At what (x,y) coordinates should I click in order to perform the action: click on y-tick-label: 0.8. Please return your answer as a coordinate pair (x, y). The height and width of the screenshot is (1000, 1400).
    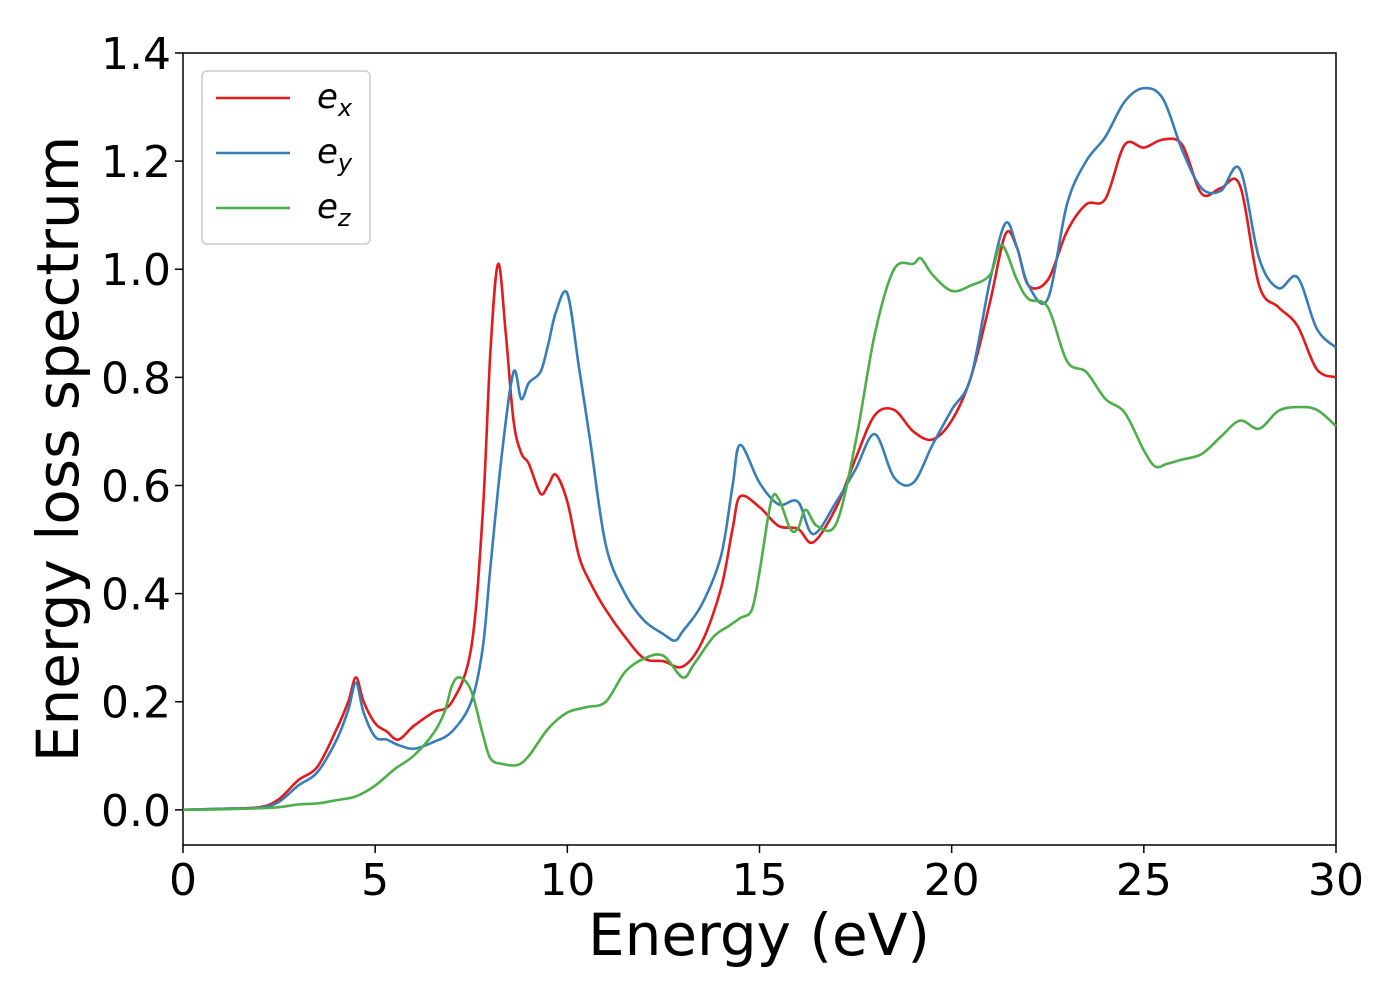
    Looking at the image, I should click on (136, 378).